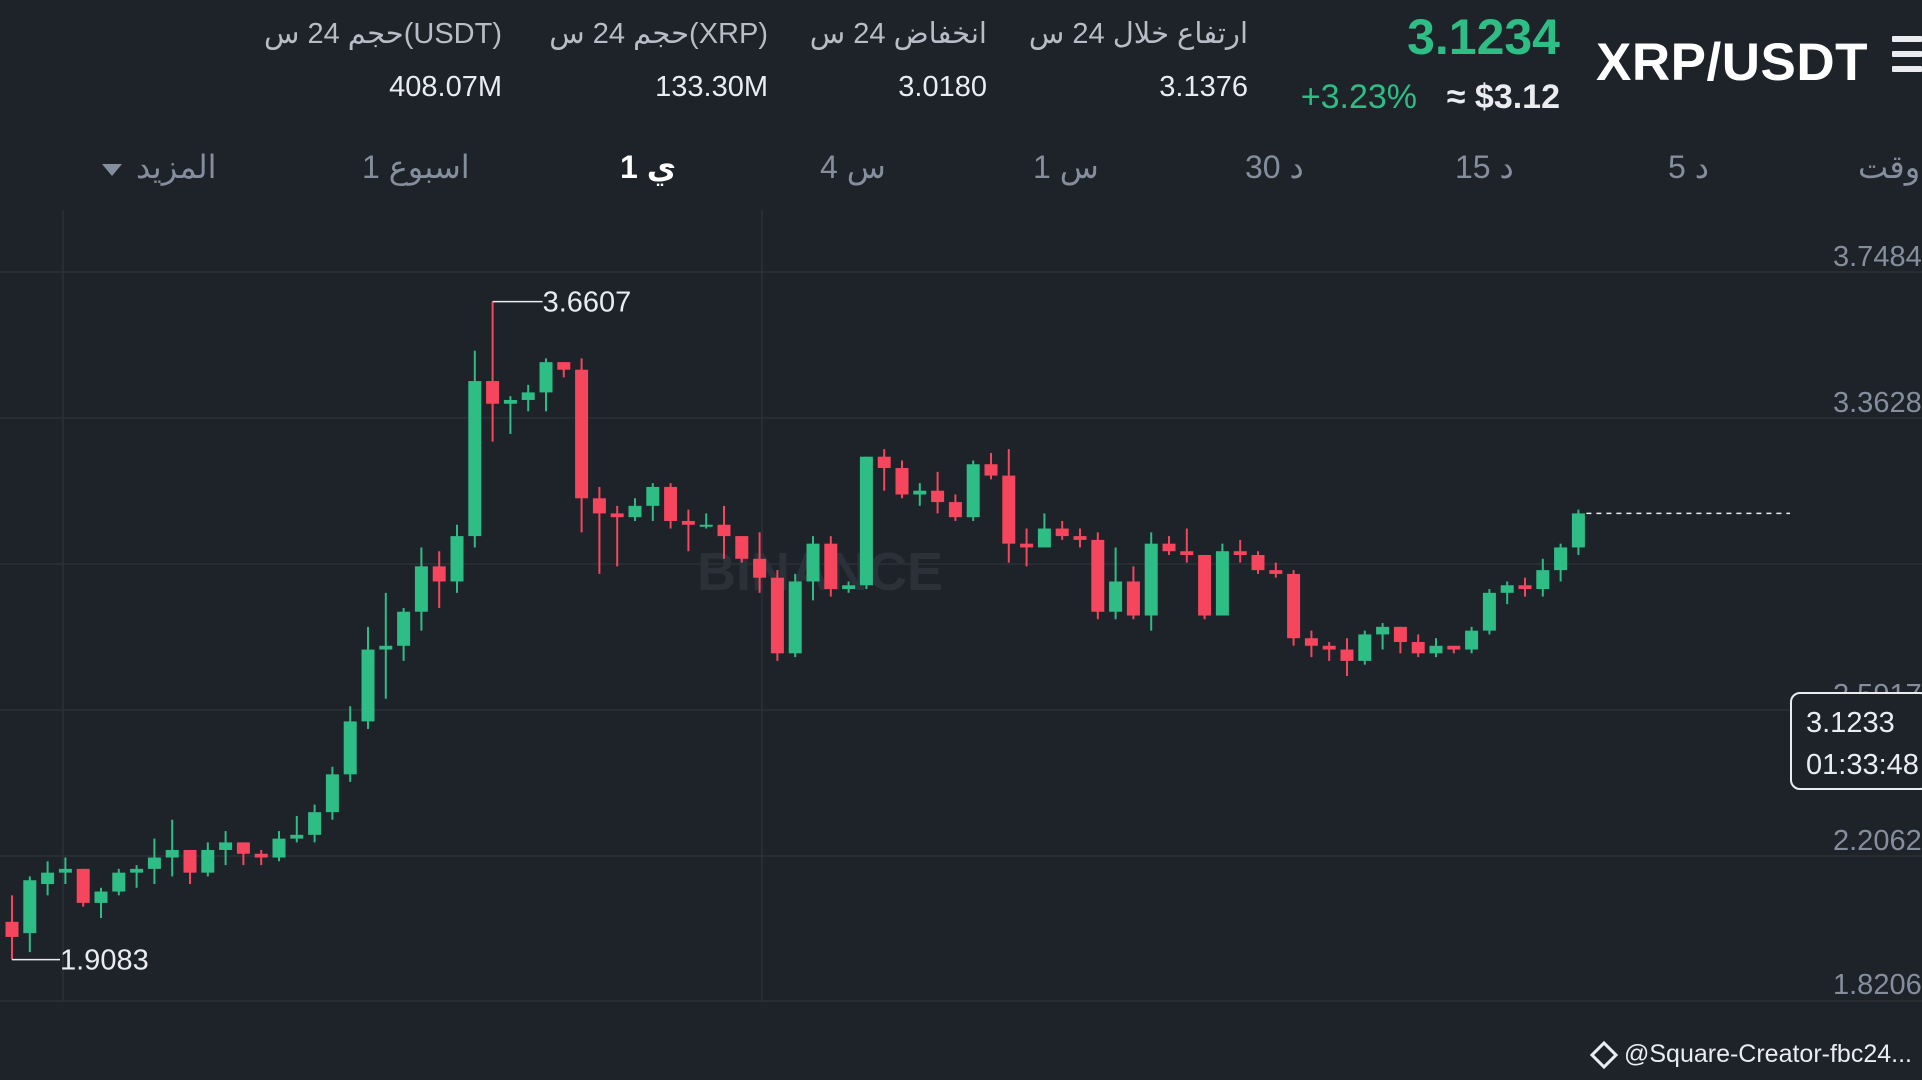  Describe the element at coordinates (1203, 87) in the screenshot. I see `stat-value: 3.1376` at that location.